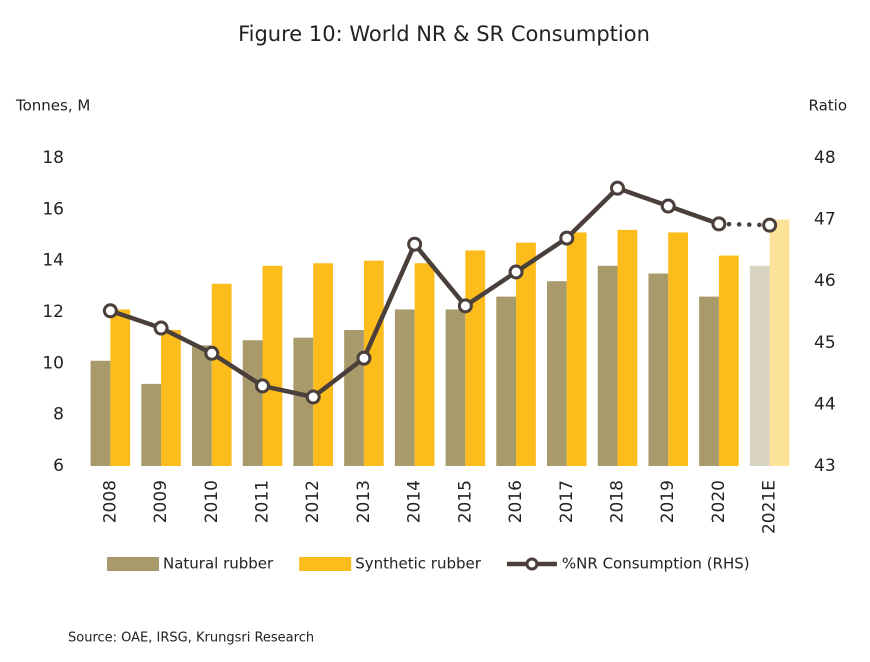  Describe the element at coordinates (415, 501) in the screenshot. I see `x-tick-label: 2014` at that location.